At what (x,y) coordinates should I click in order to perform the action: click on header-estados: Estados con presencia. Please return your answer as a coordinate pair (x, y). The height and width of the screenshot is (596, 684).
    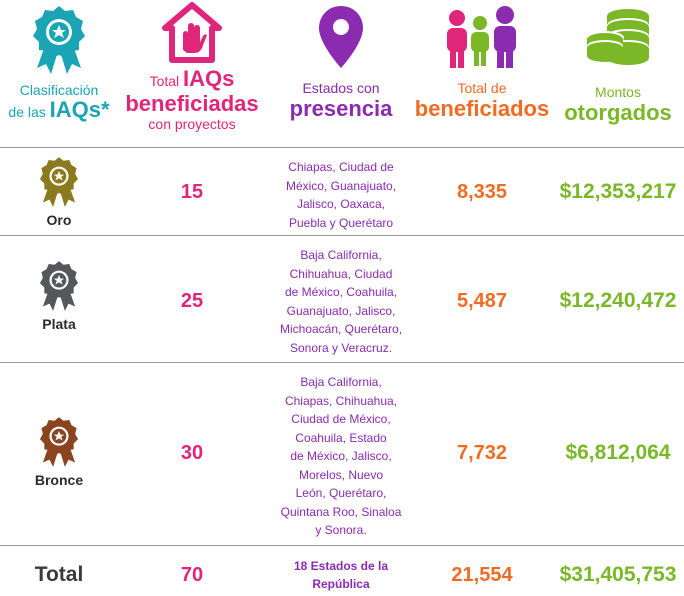
    Looking at the image, I should click on (341, 72).